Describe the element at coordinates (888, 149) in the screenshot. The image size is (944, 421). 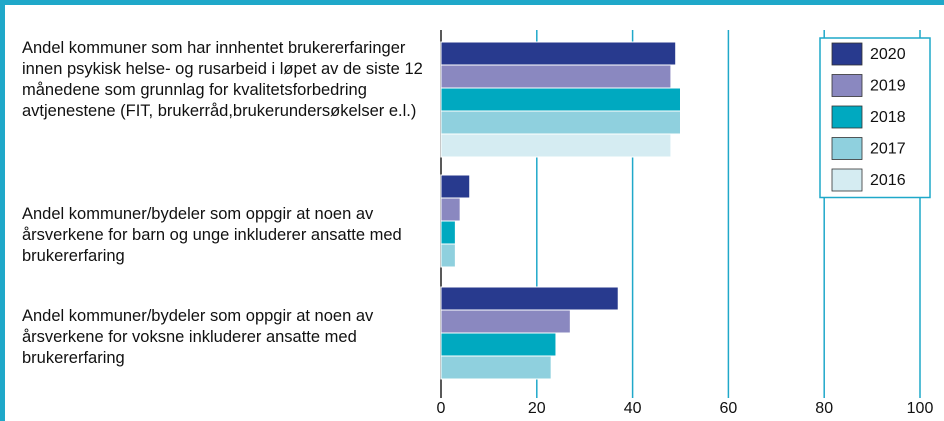
I see `legend-label: 2017` at that location.